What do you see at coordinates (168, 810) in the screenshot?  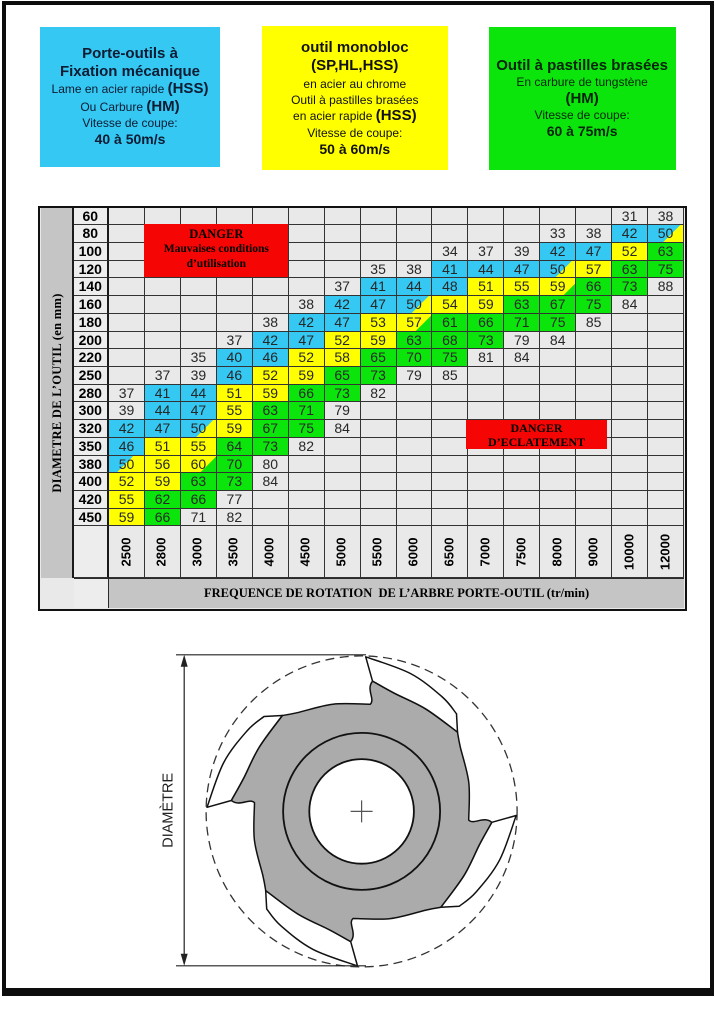 I see `svg-text: DIAMÈTRE` at bounding box center [168, 810].